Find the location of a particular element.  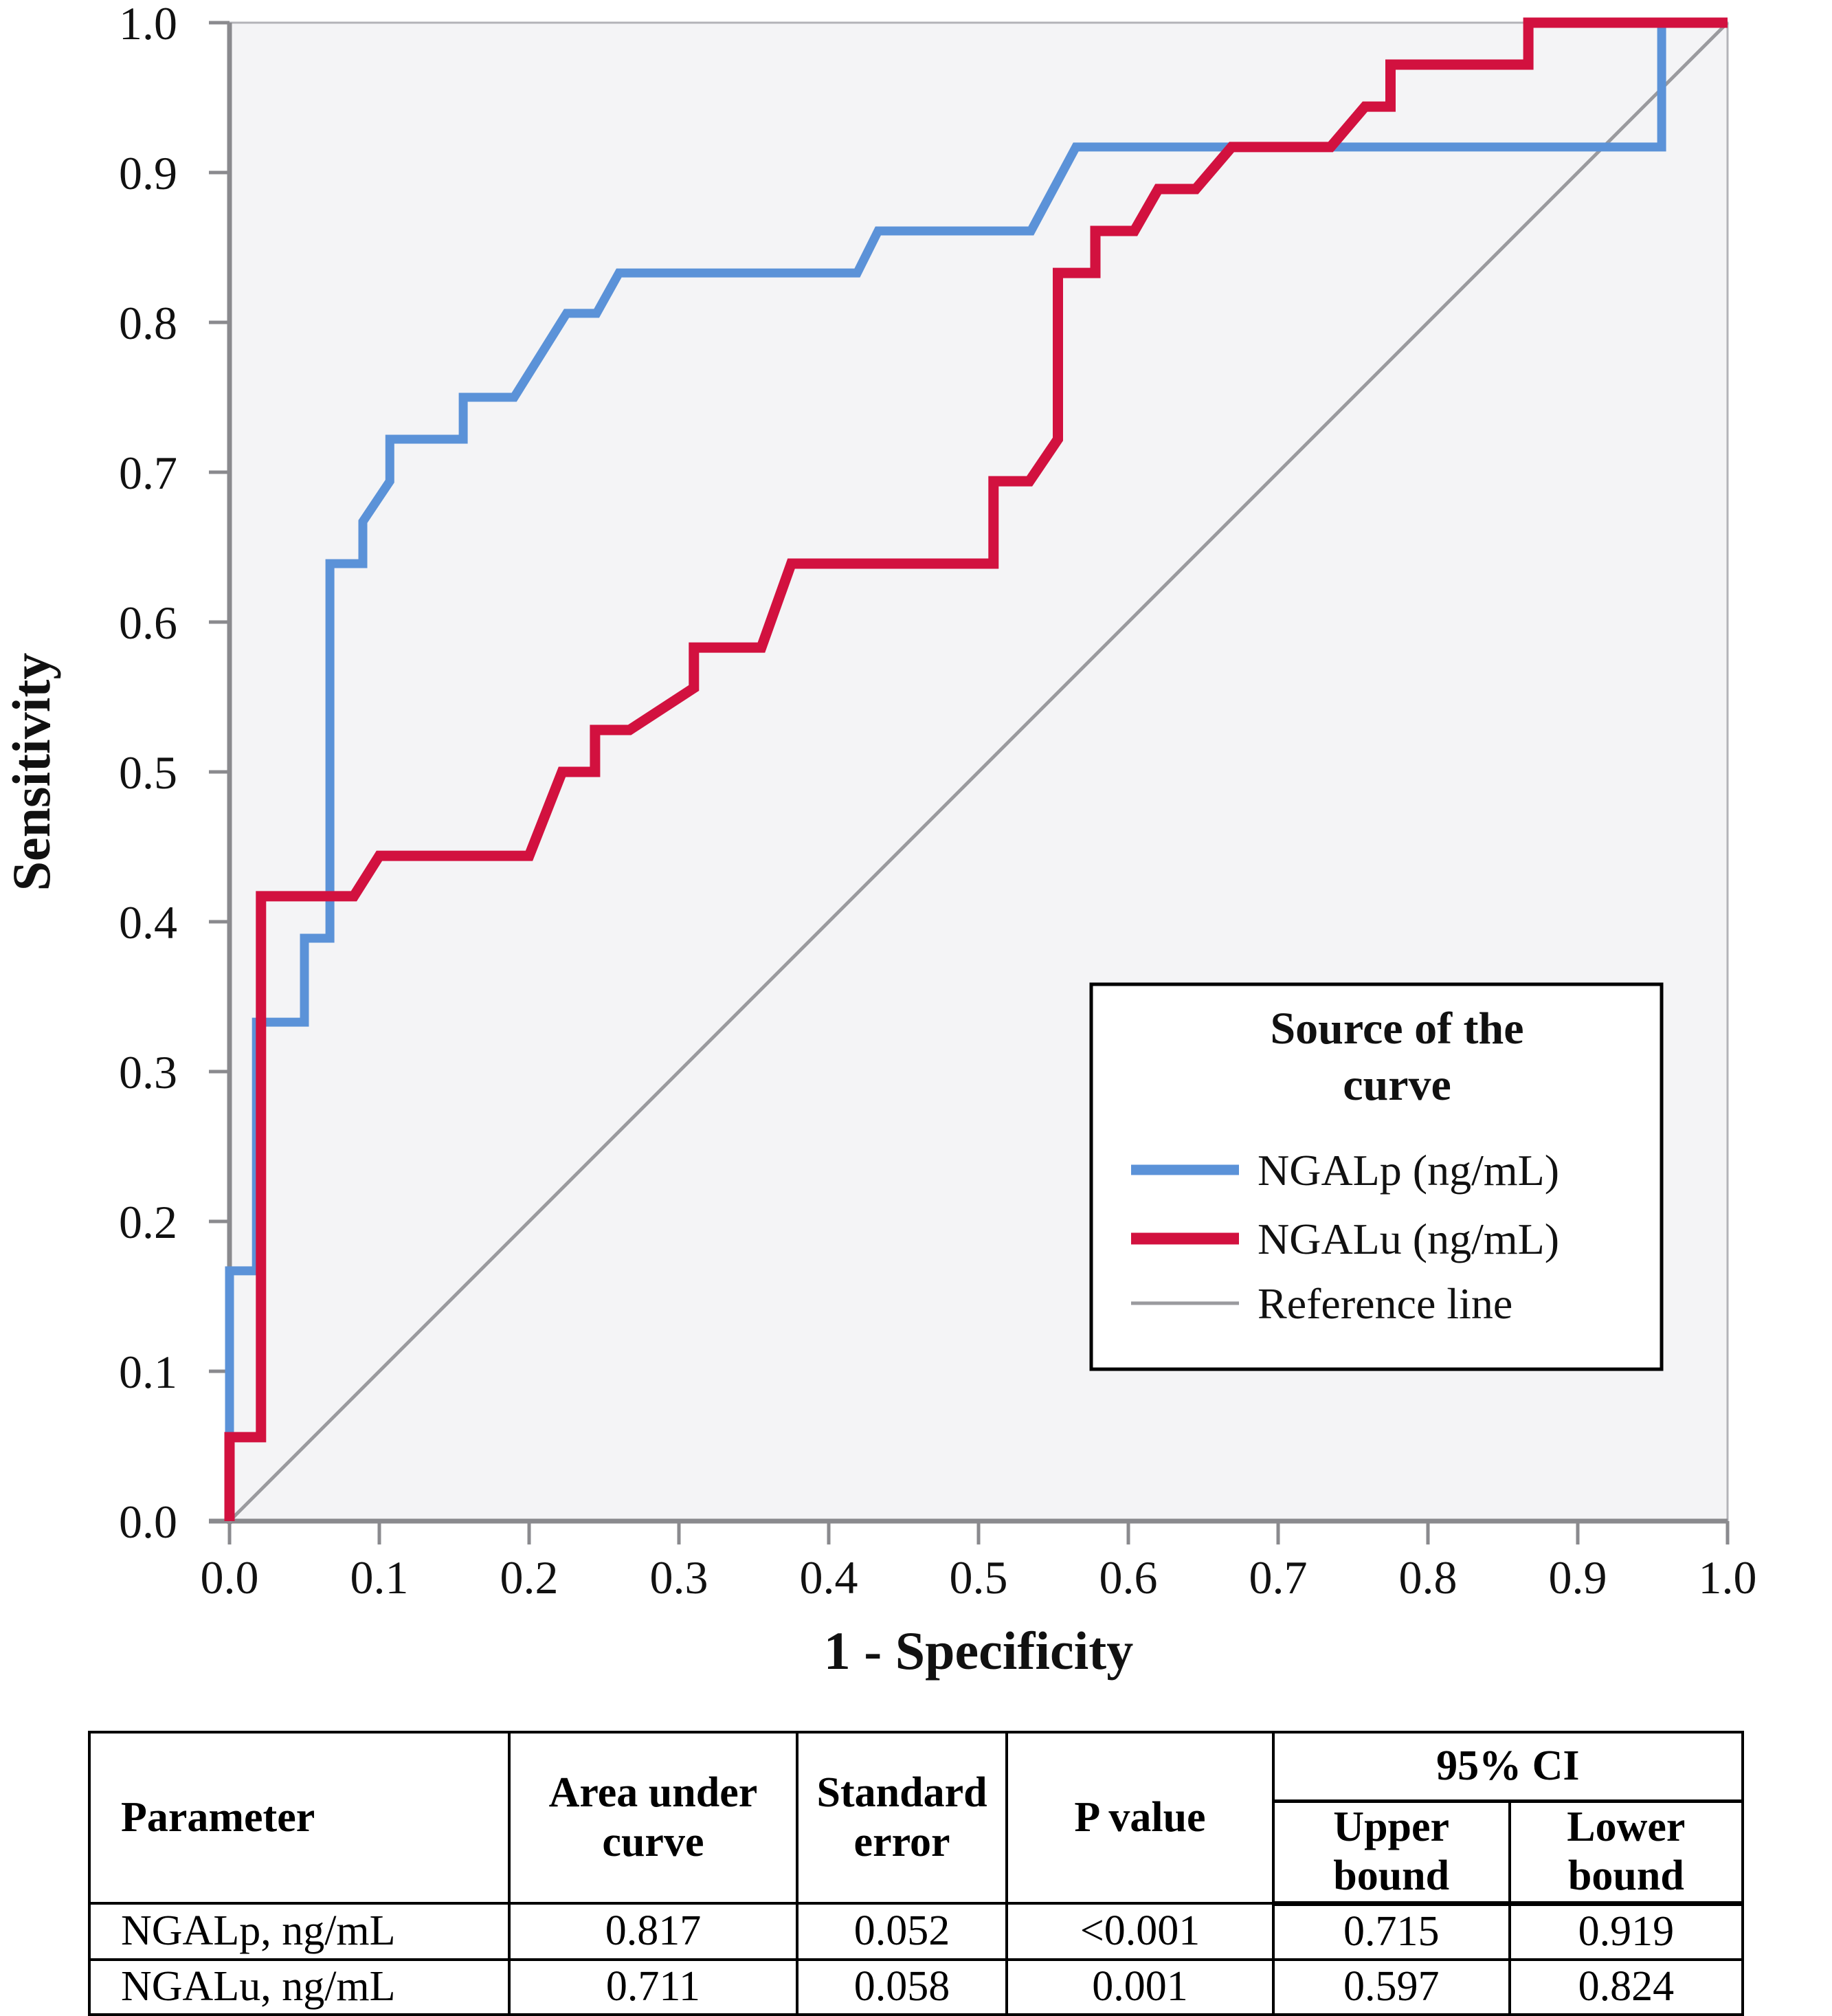

x-tick-label: 0.5 is located at coordinates (979, 1577).